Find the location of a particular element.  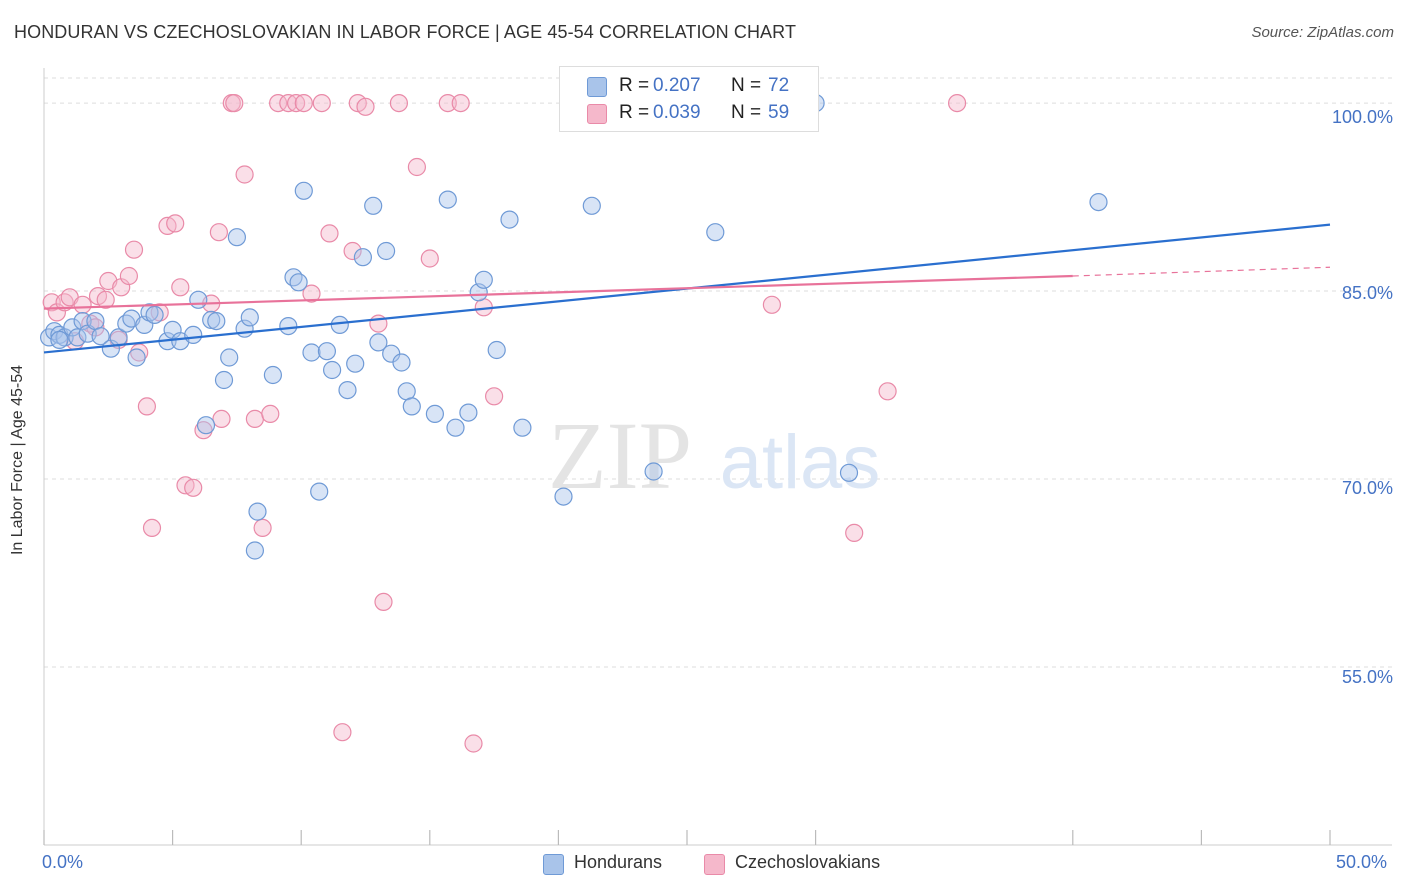

bottom-legend-label: Hondurans is located at coordinates (618, 862).